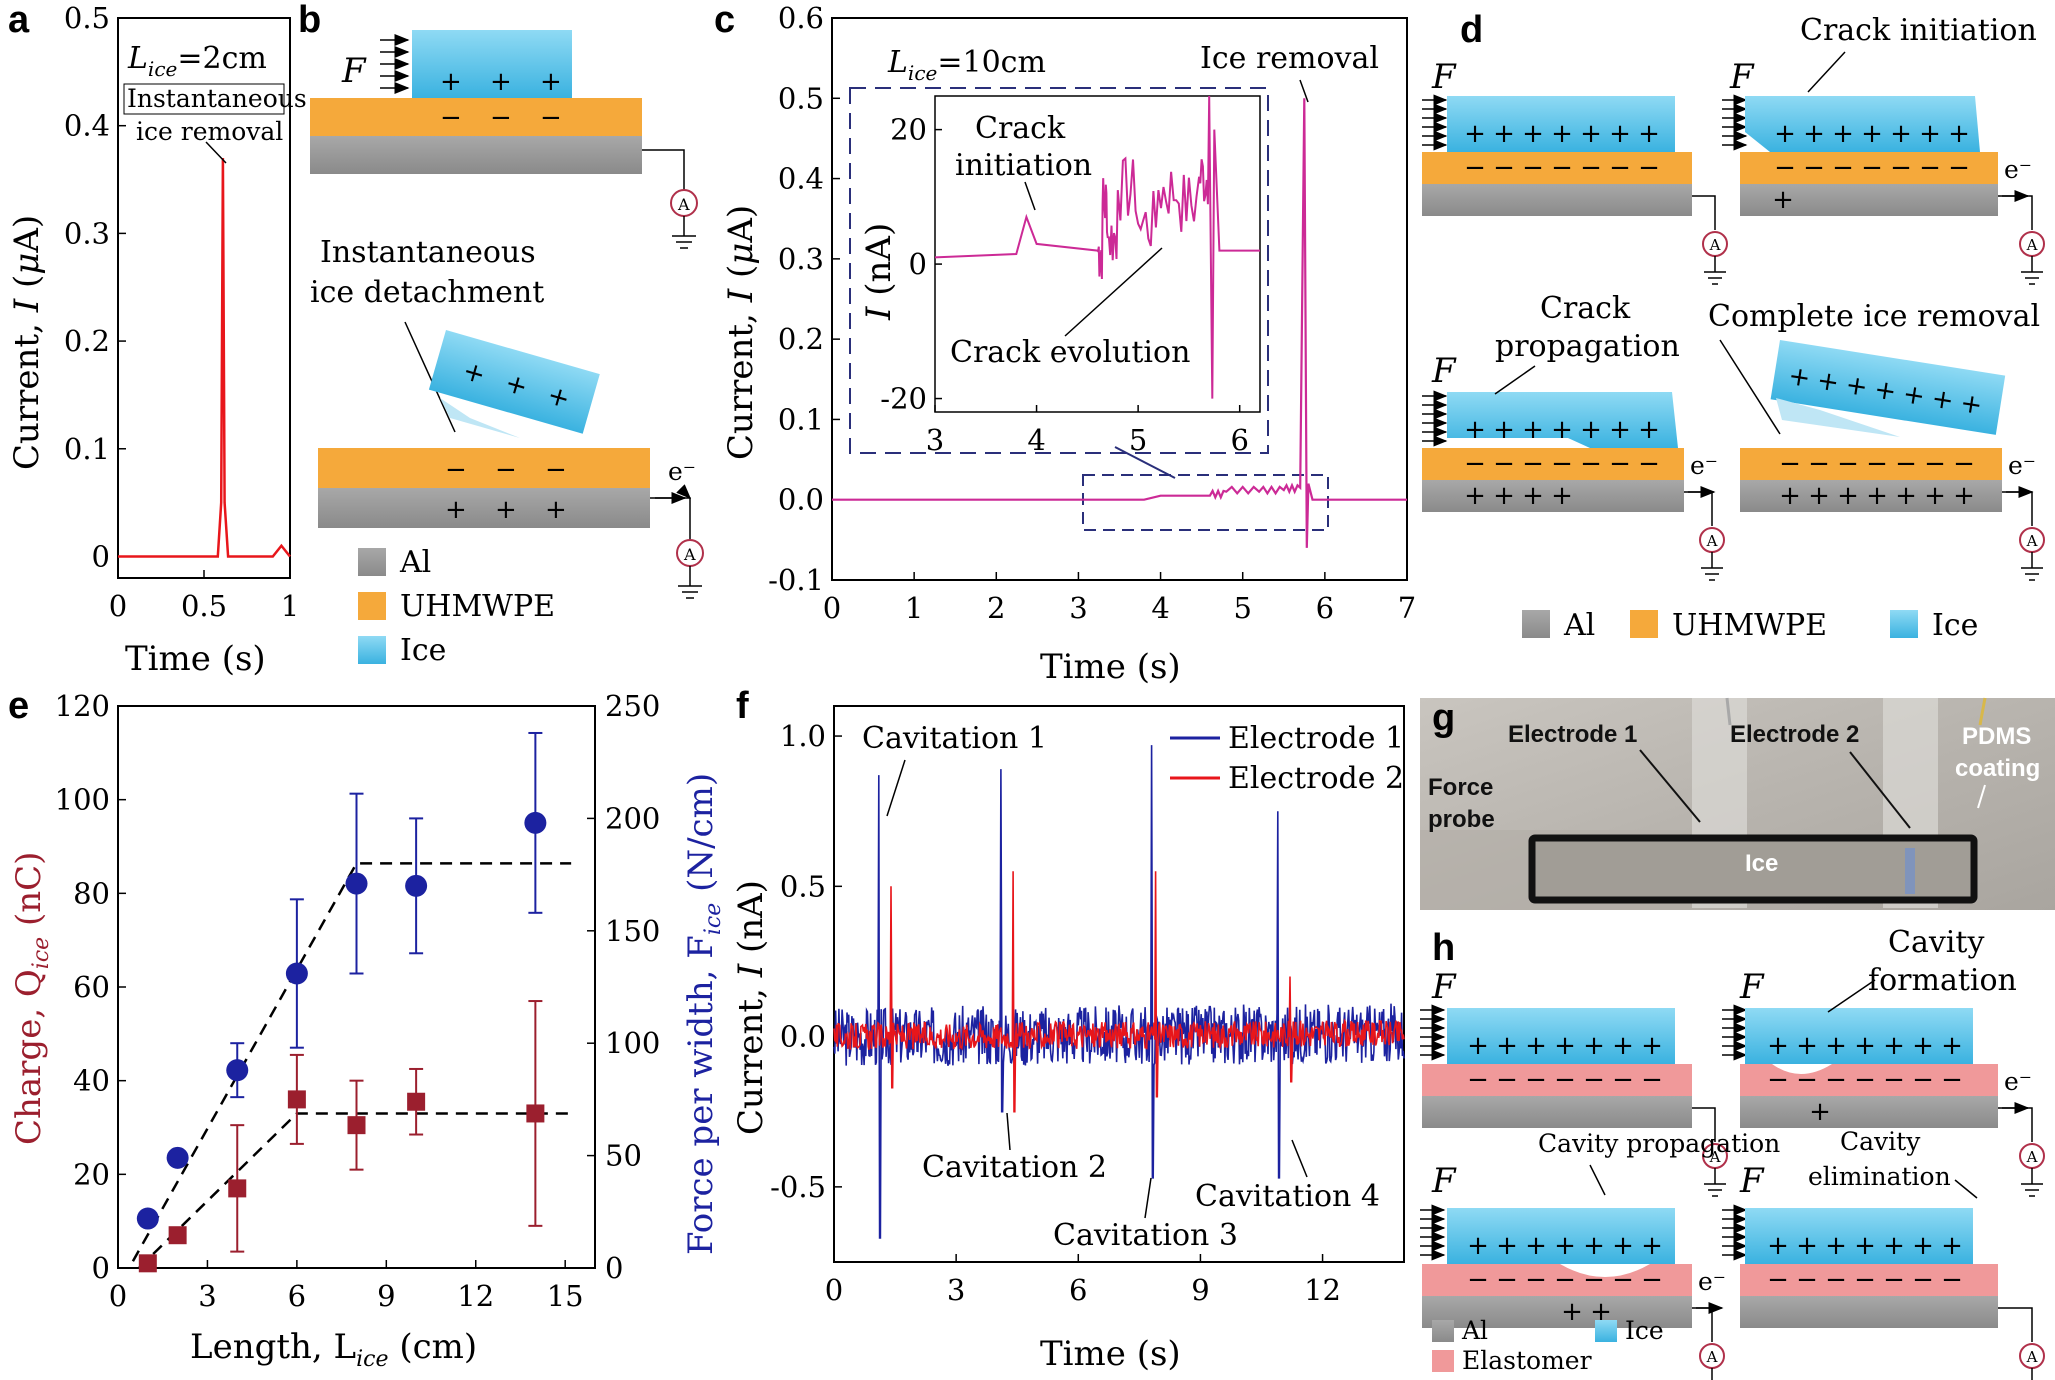  I want to click on legend-electrode-1: Electrode 1, so click(1316, 738).